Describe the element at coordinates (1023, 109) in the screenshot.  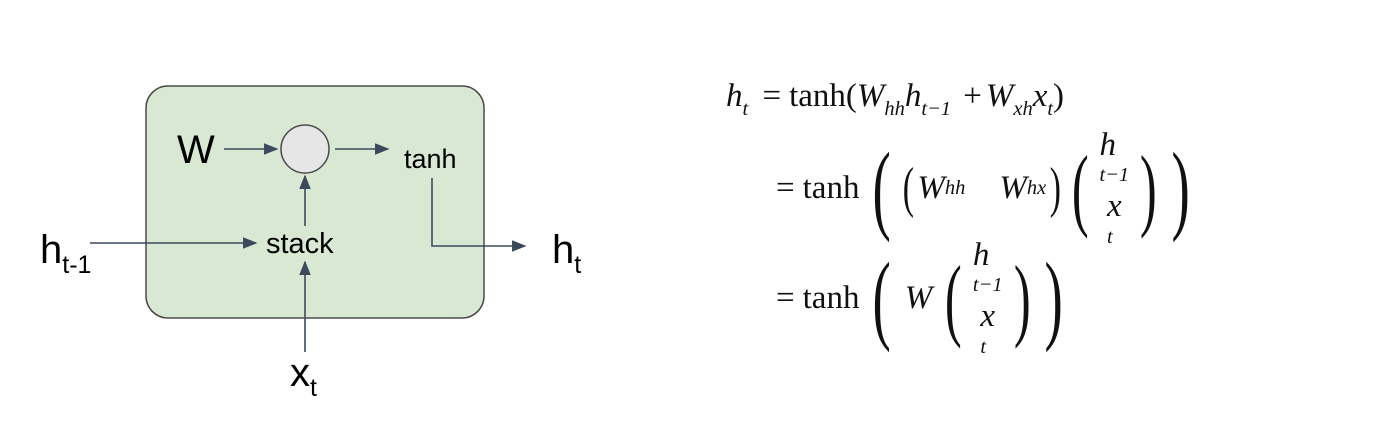
I see `eq1-w2-sub: xh` at that location.